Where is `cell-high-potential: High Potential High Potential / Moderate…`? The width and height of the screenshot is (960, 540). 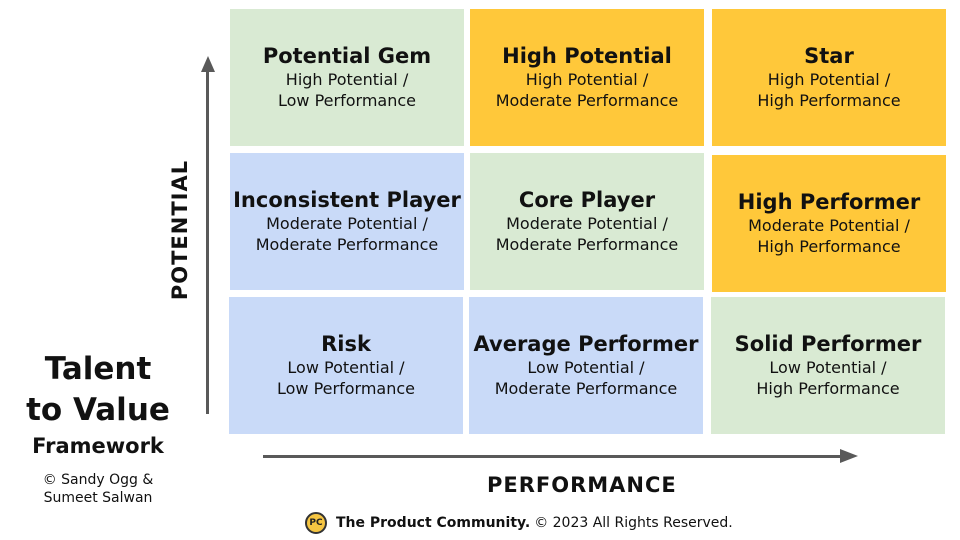
cell-high-potential: High Potential High Potential / Moderate… is located at coordinates (587, 77).